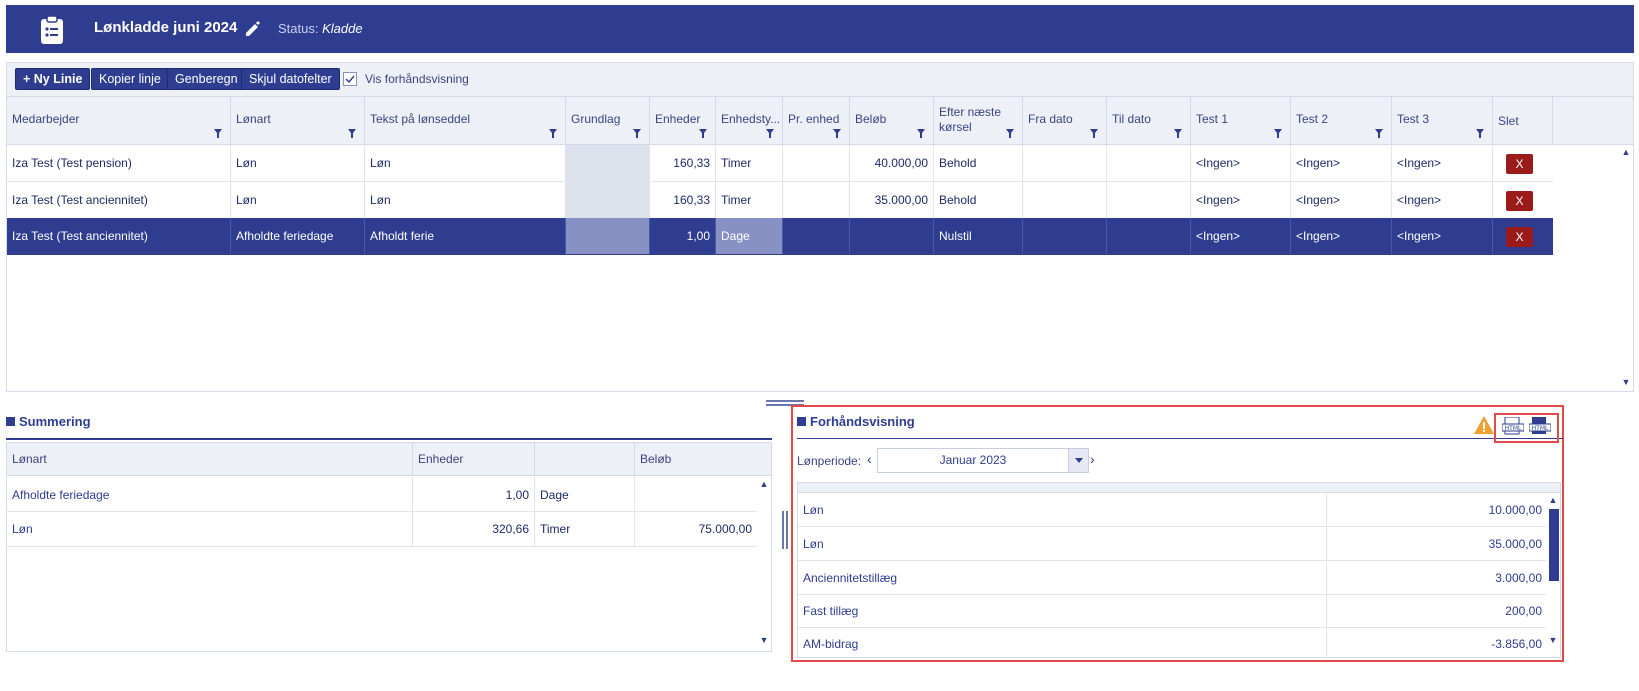 The width and height of the screenshot is (1639, 691). What do you see at coordinates (1078, 460) in the screenshot?
I see `dropdown-button` at bounding box center [1078, 460].